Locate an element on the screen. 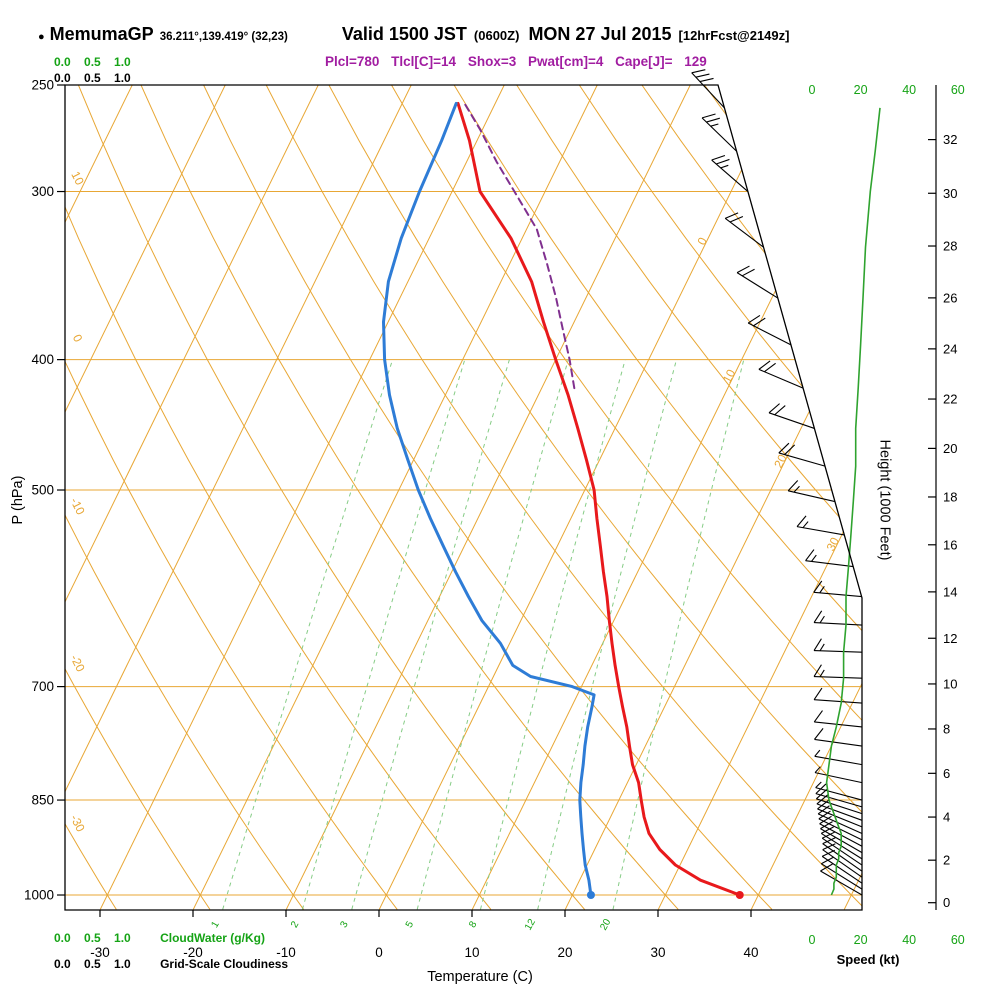 The image size is (1000, 1000). surface-temp-marker is located at coordinates (739, 895).